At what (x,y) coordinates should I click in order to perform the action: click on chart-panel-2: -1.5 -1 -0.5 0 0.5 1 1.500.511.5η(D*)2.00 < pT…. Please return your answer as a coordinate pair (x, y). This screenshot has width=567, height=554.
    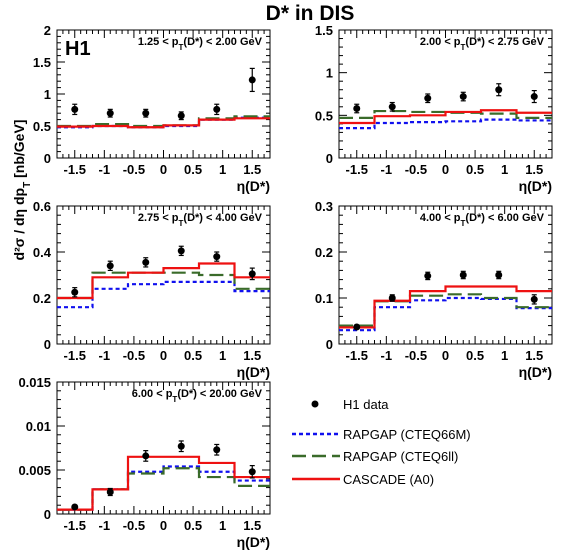
    Looking at the image, I should click on (434, 108).